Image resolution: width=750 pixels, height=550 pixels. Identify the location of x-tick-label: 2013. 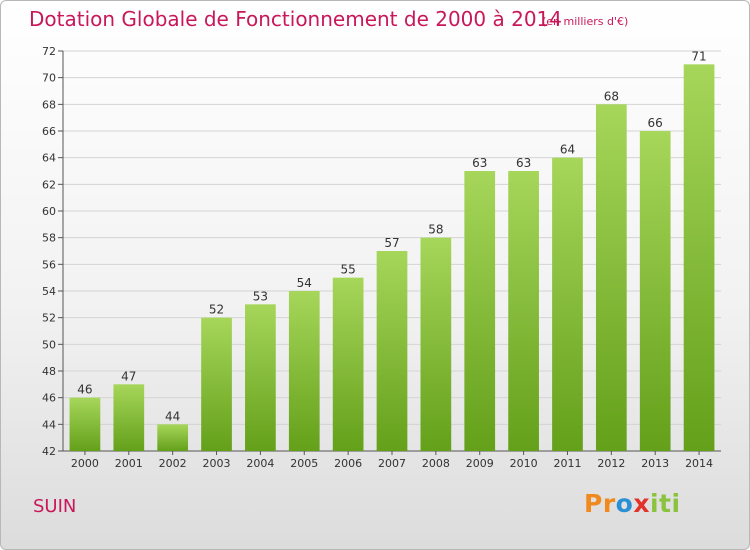
(655, 463).